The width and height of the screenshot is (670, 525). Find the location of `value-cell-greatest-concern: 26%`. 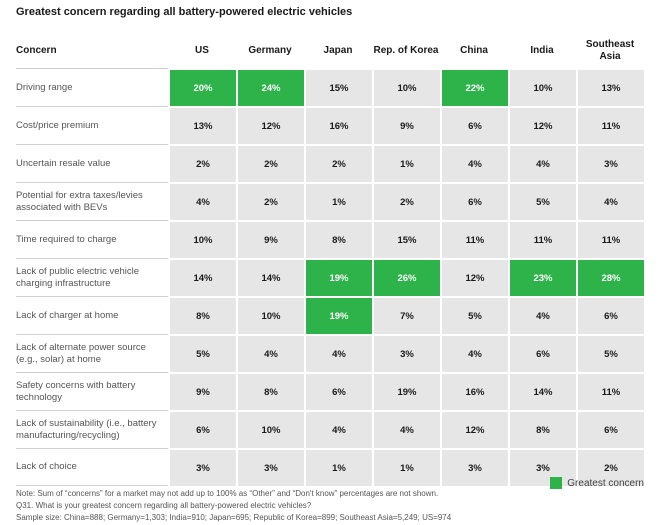

value-cell-greatest-concern: 26% is located at coordinates (406, 277).